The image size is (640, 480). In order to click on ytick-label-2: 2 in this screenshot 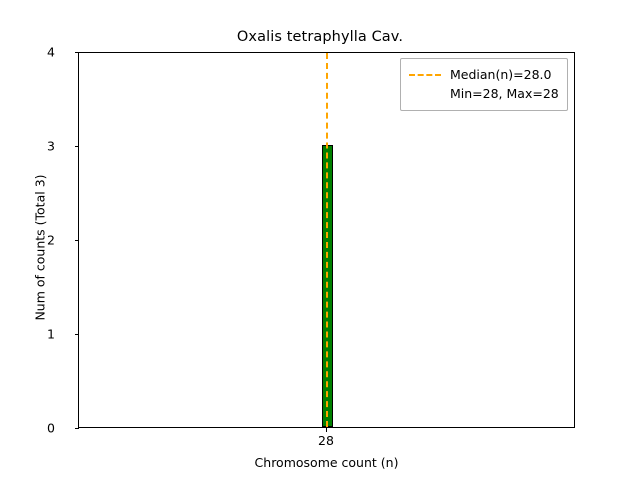, I will do `click(51, 240)`.